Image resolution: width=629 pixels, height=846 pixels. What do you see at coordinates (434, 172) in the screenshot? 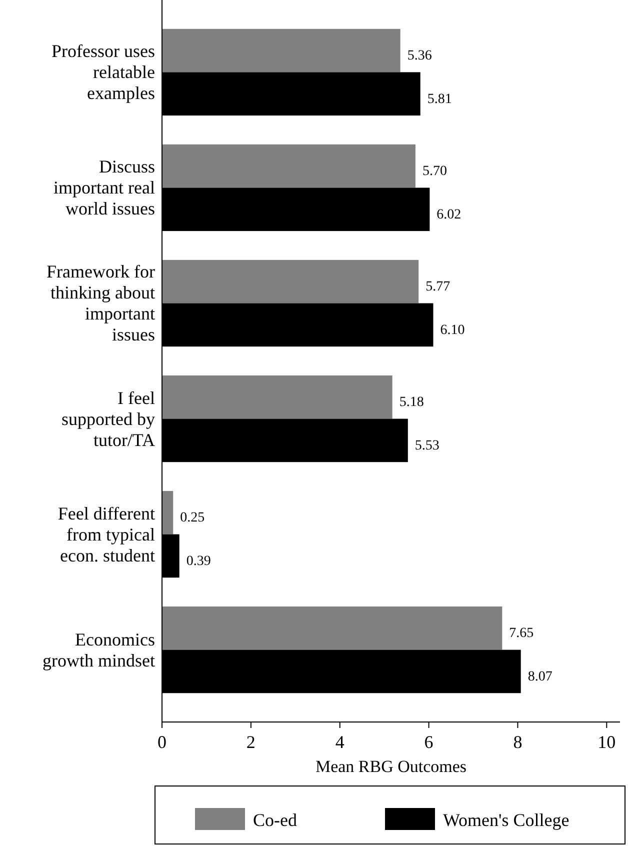
I see `data-label: 5.70` at bounding box center [434, 172].